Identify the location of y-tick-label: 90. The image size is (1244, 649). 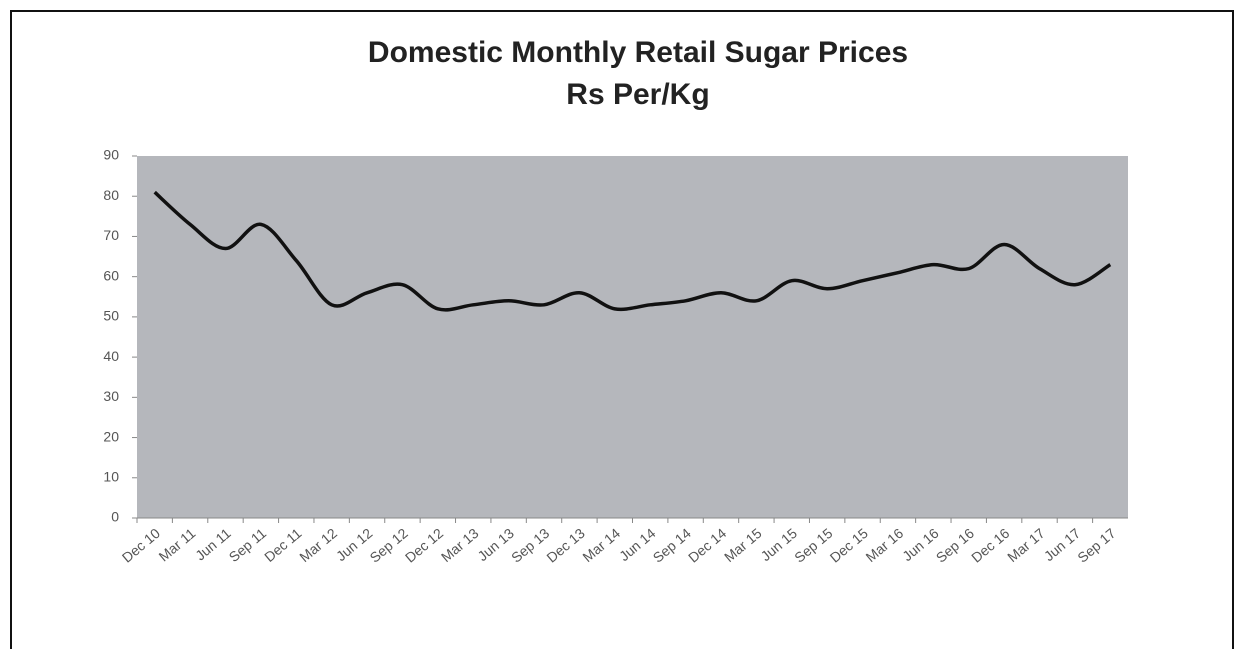
(111, 155).